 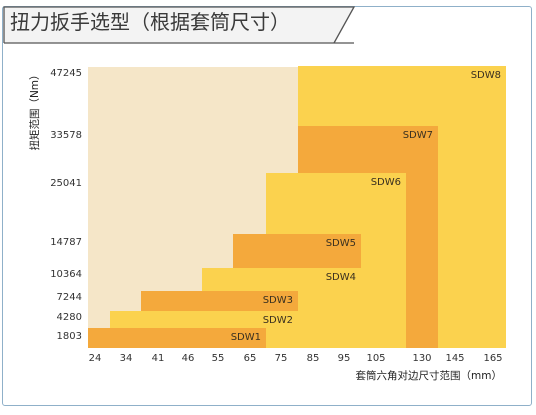 What do you see at coordinates (66, 274) in the screenshot?
I see `y-tick-label: 10364` at bounding box center [66, 274].